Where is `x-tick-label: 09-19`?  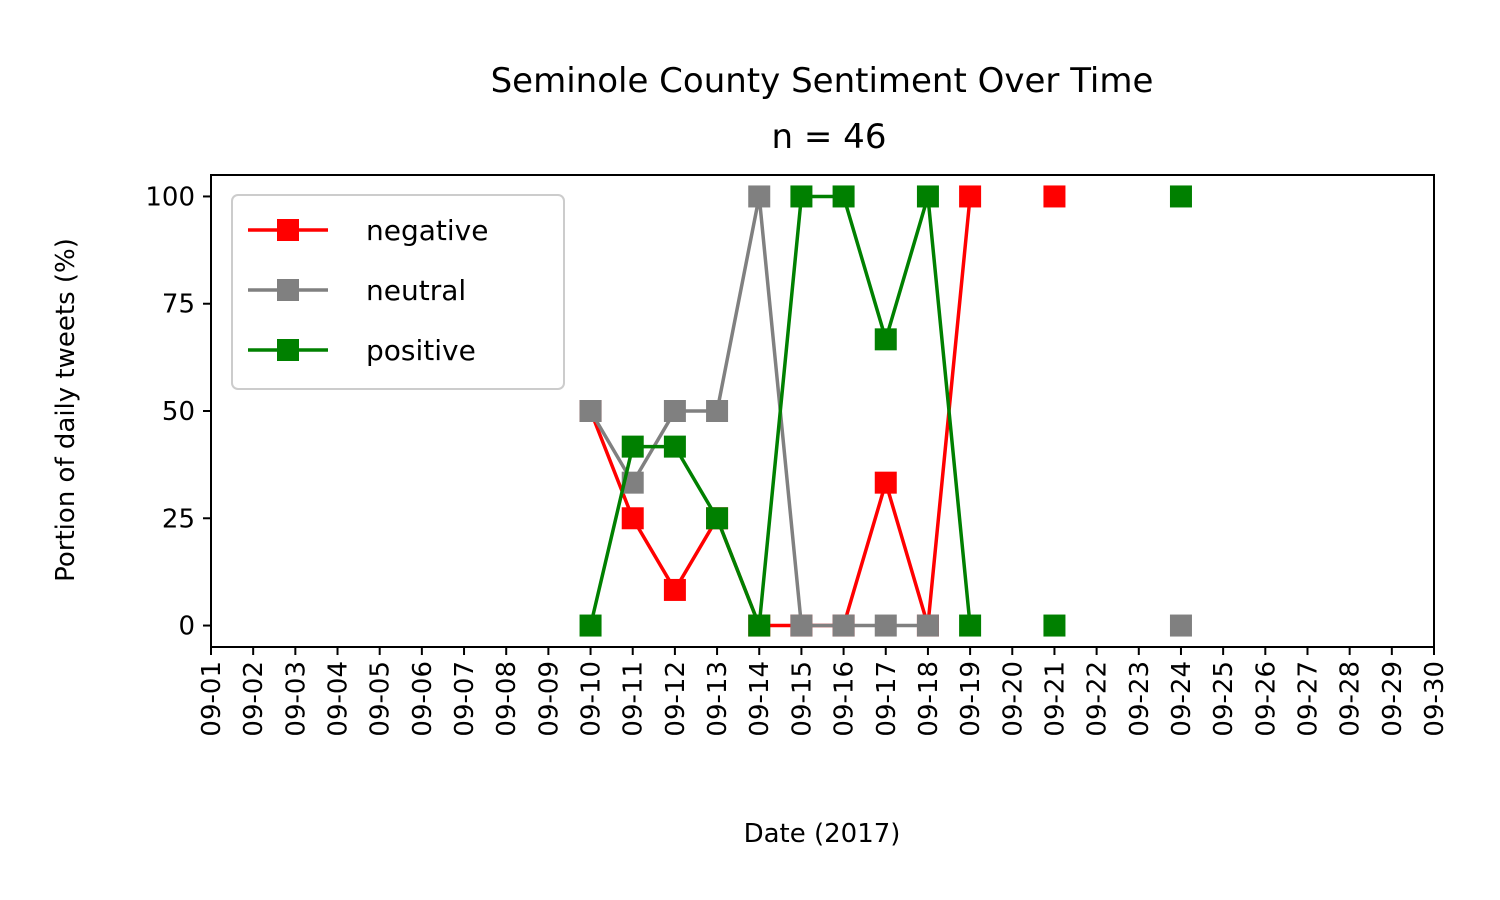 x-tick-label: 09-19 is located at coordinates (971, 699).